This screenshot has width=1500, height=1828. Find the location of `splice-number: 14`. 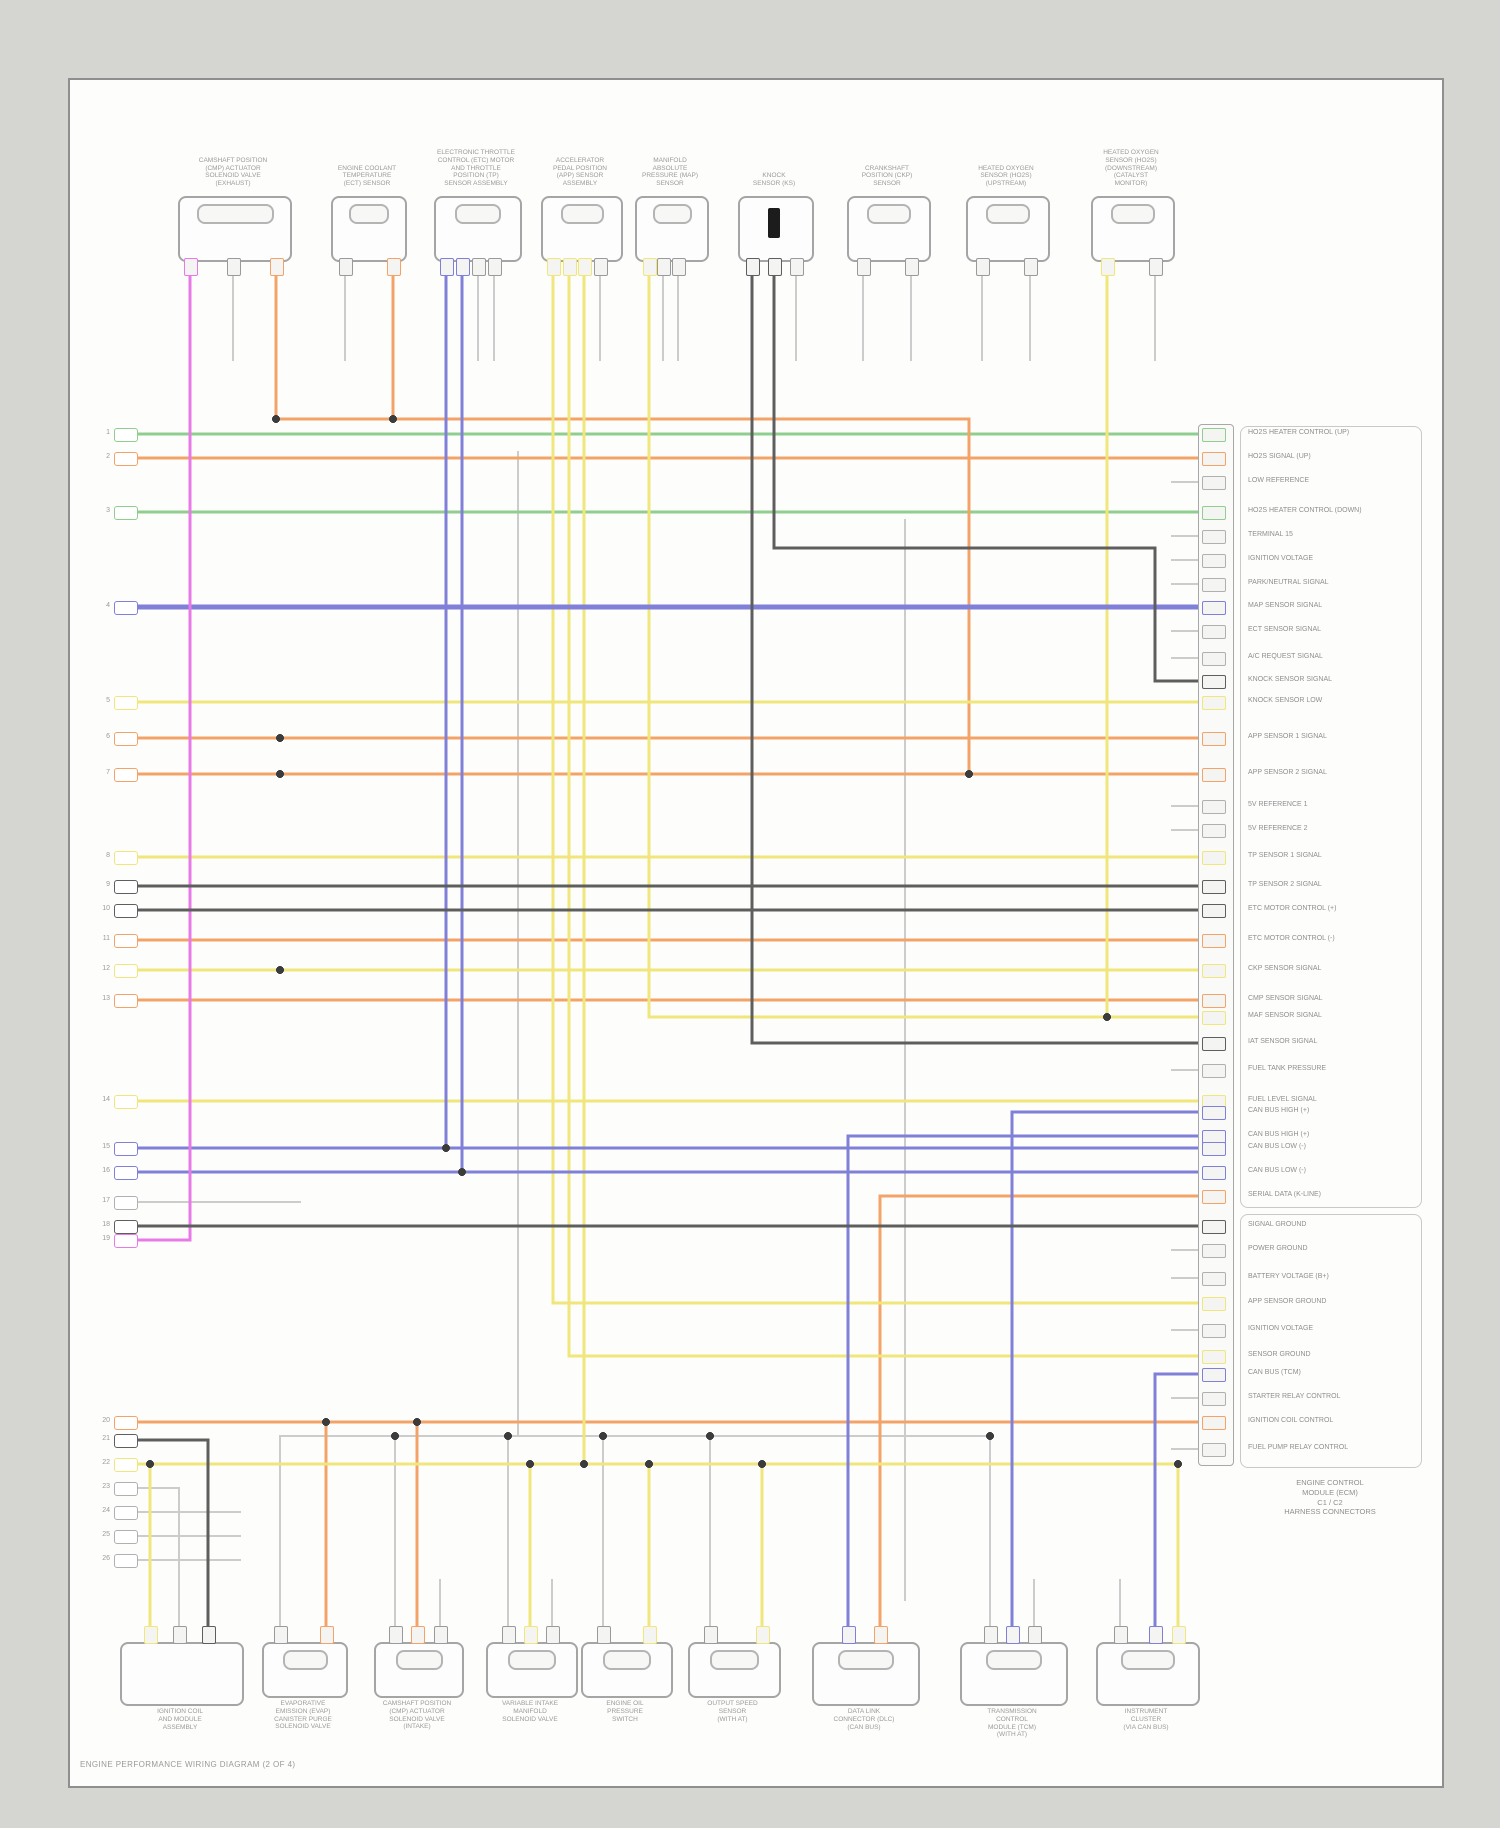

splice-number: 14 is located at coordinates (106, 1099).